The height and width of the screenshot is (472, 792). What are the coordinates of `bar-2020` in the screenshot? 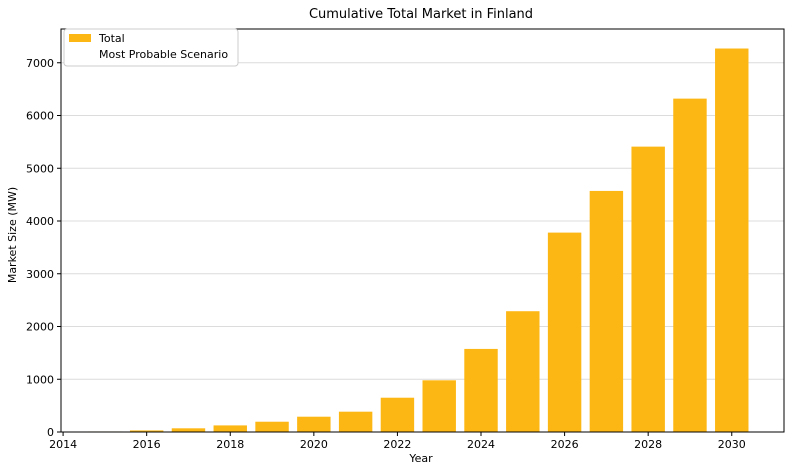 It's located at (314, 424).